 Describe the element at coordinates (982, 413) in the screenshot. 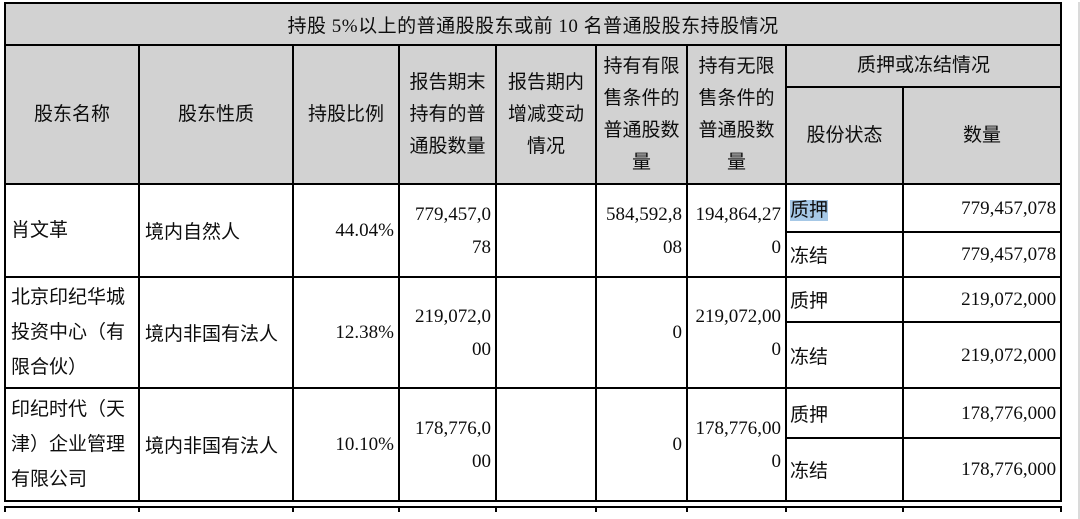

I see `cell-pledge-quantity: 178,776,000` at that location.